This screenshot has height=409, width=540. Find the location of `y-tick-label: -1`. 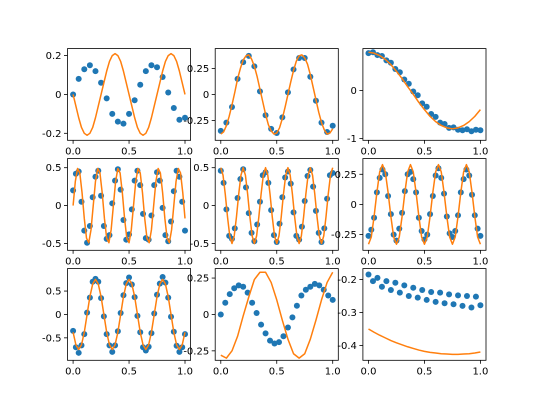

y-tick-label: -1 is located at coordinates (352, 139).